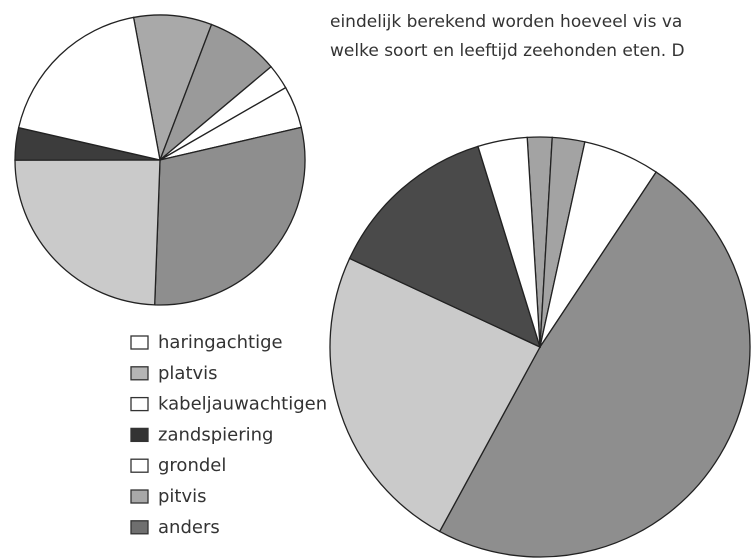  I want to click on legend-label: zandspiering, so click(215, 434).